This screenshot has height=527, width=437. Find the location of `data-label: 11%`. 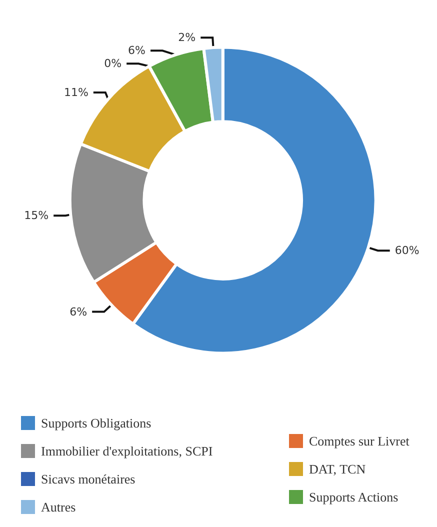

data-label: 11% is located at coordinates (76, 92).